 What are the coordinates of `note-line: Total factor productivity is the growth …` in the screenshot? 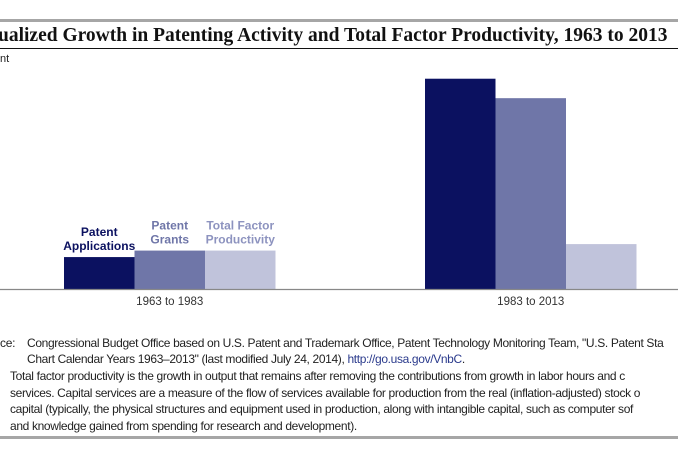 It's located at (344, 376).